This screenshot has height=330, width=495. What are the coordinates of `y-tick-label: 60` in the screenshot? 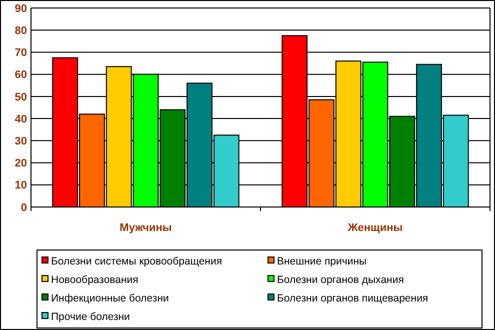 It's located at (20, 75).